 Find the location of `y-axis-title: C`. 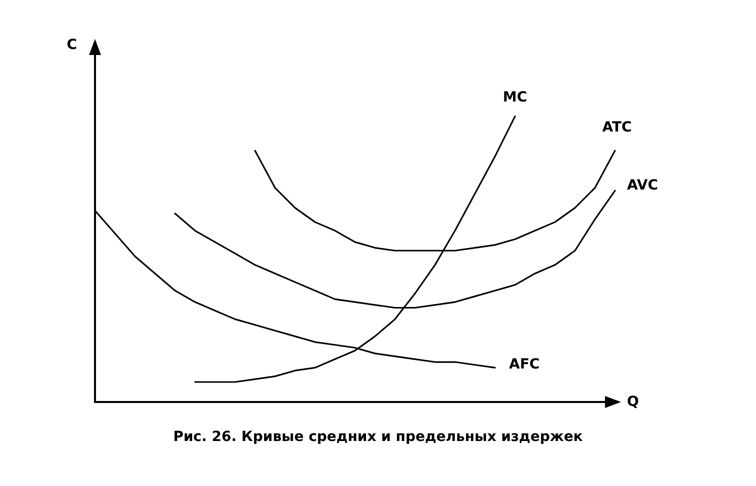

y-axis-title: C is located at coordinates (71, 45).